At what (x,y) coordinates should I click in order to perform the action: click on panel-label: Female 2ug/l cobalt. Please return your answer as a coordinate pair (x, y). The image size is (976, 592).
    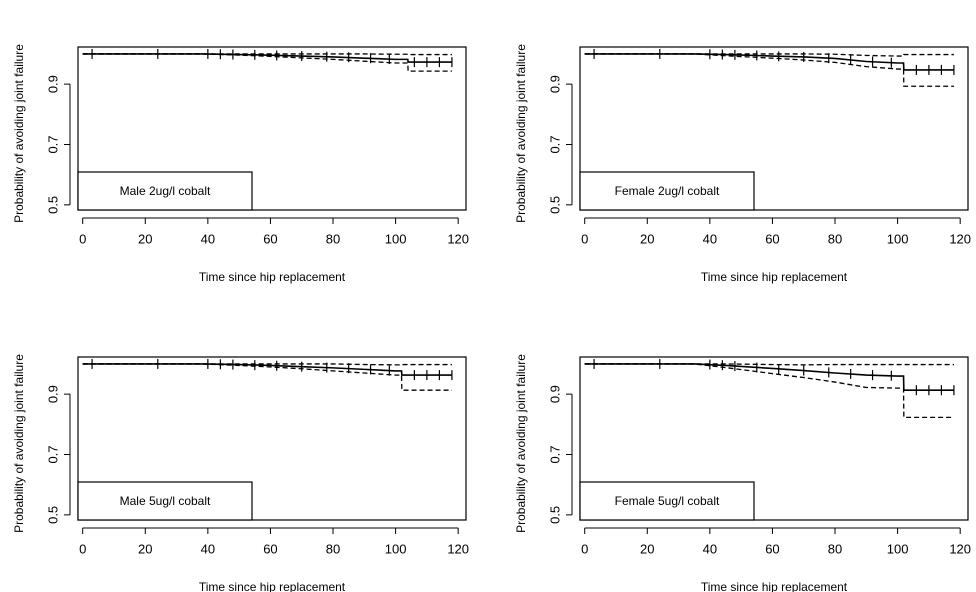
    Looking at the image, I should click on (667, 191).